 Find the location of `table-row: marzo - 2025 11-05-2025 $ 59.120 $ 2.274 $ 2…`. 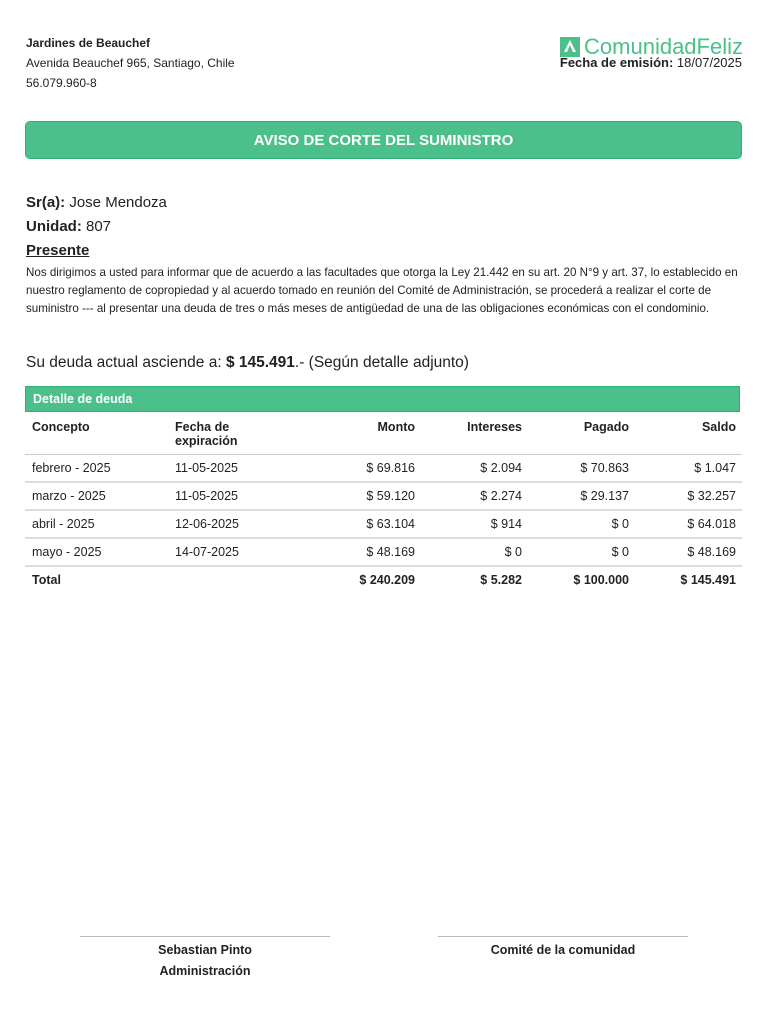

table-row: marzo - 2025 11-05-2025 $ 59.120 $ 2.274 $ 2… is located at coordinates (383, 496).